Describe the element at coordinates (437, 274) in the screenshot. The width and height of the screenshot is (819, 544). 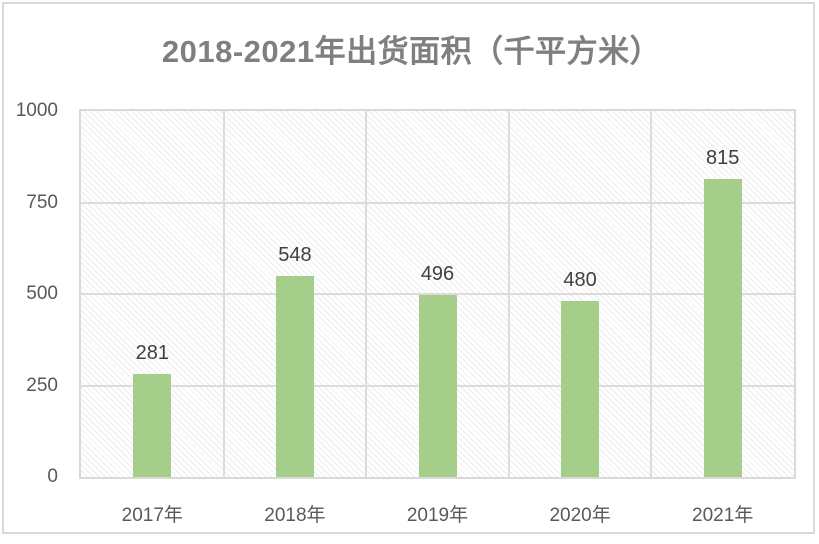
I see `bar-value-label: 496` at that location.